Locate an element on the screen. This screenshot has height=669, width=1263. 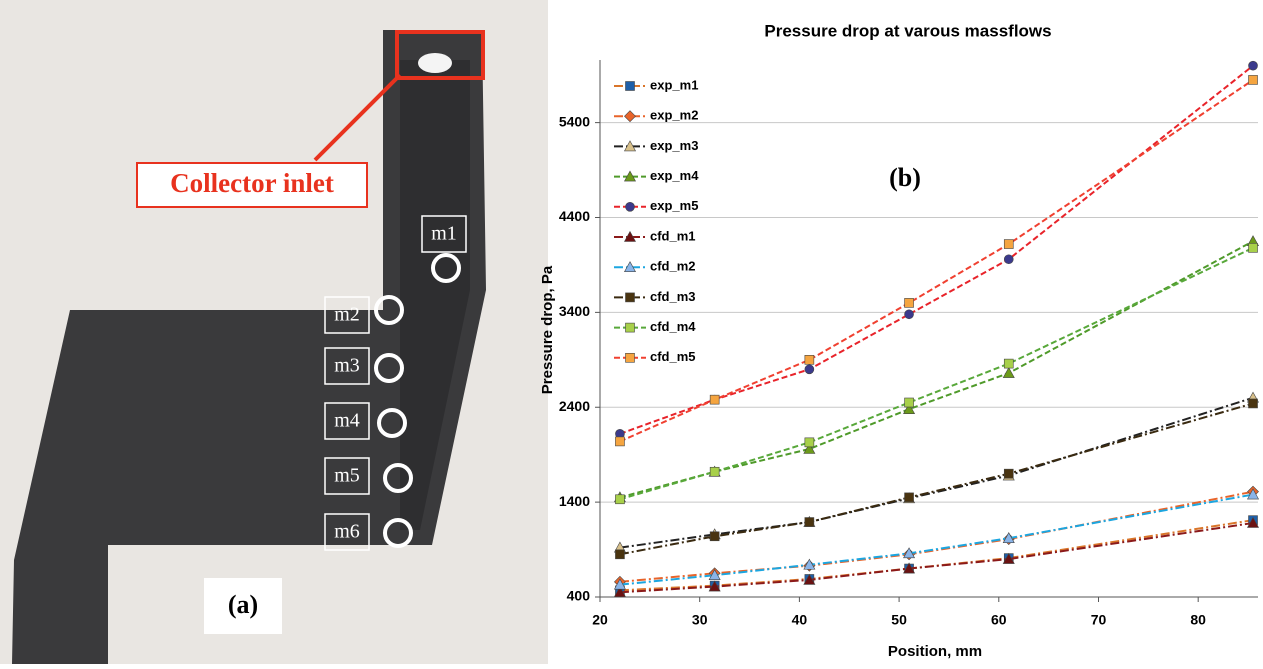
x-tick-label: 20 is located at coordinates (600, 620).